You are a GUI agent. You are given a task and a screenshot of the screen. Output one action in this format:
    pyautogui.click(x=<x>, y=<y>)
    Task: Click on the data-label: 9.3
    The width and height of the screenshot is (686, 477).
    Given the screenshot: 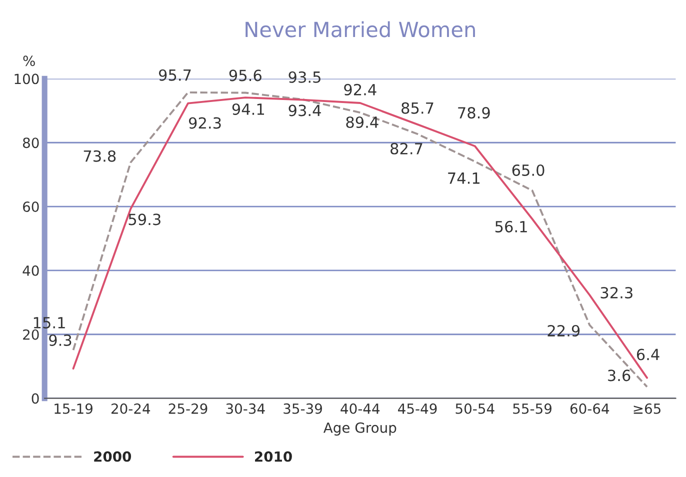 What is the action you would take?
    pyautogui.click(x=60, y=340)
    